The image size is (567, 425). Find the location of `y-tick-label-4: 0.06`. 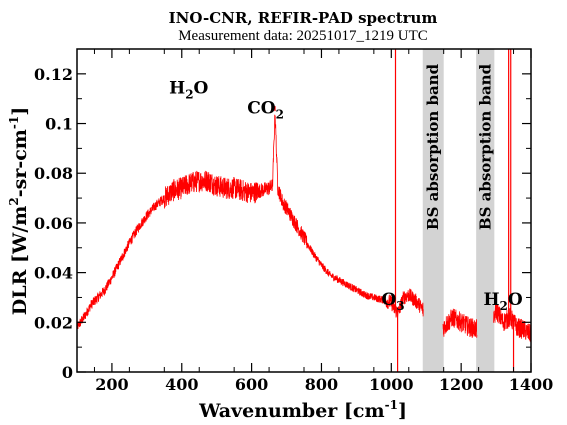

y-tick-label-4: 0.06 is located at coordinates (53, 223).